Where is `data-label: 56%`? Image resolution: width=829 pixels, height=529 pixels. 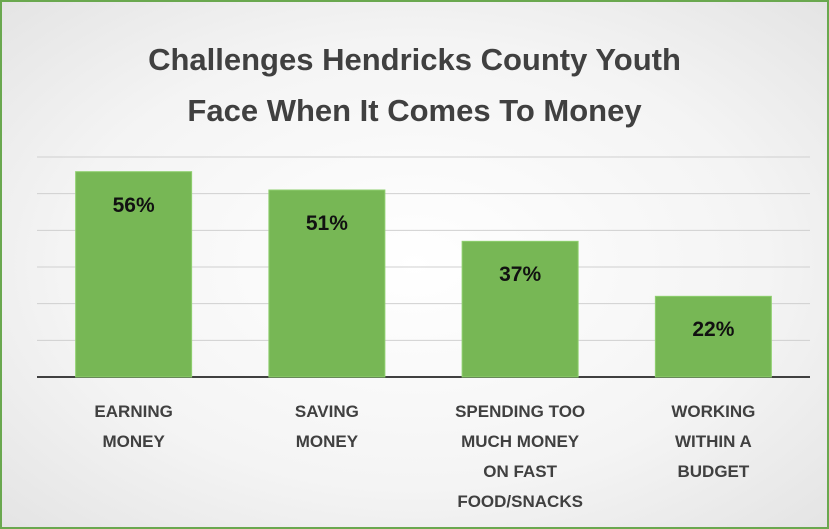
data-label: 56% is located at coordinates (133, 205).